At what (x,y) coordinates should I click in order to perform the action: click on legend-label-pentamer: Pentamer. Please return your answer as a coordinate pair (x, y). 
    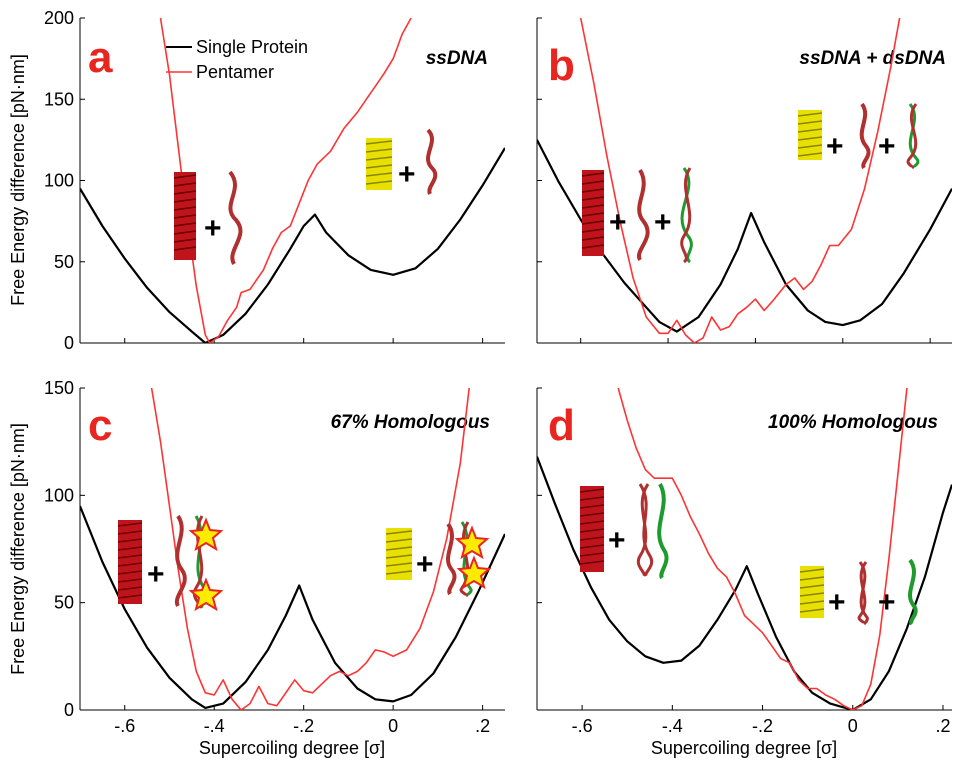
    Looking at the image, I should click on (235, 72).